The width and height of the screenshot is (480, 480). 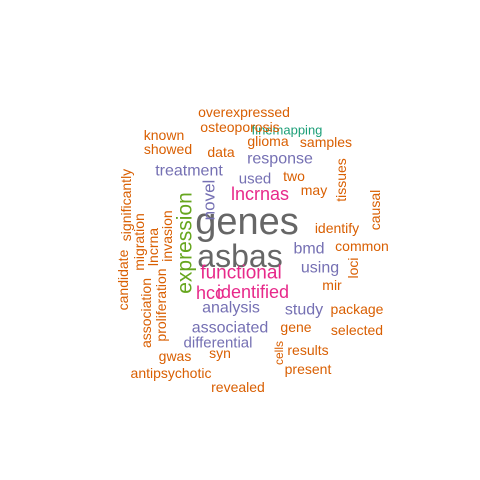 I want to click on word-genes: genes, so click(x=247, y=222).